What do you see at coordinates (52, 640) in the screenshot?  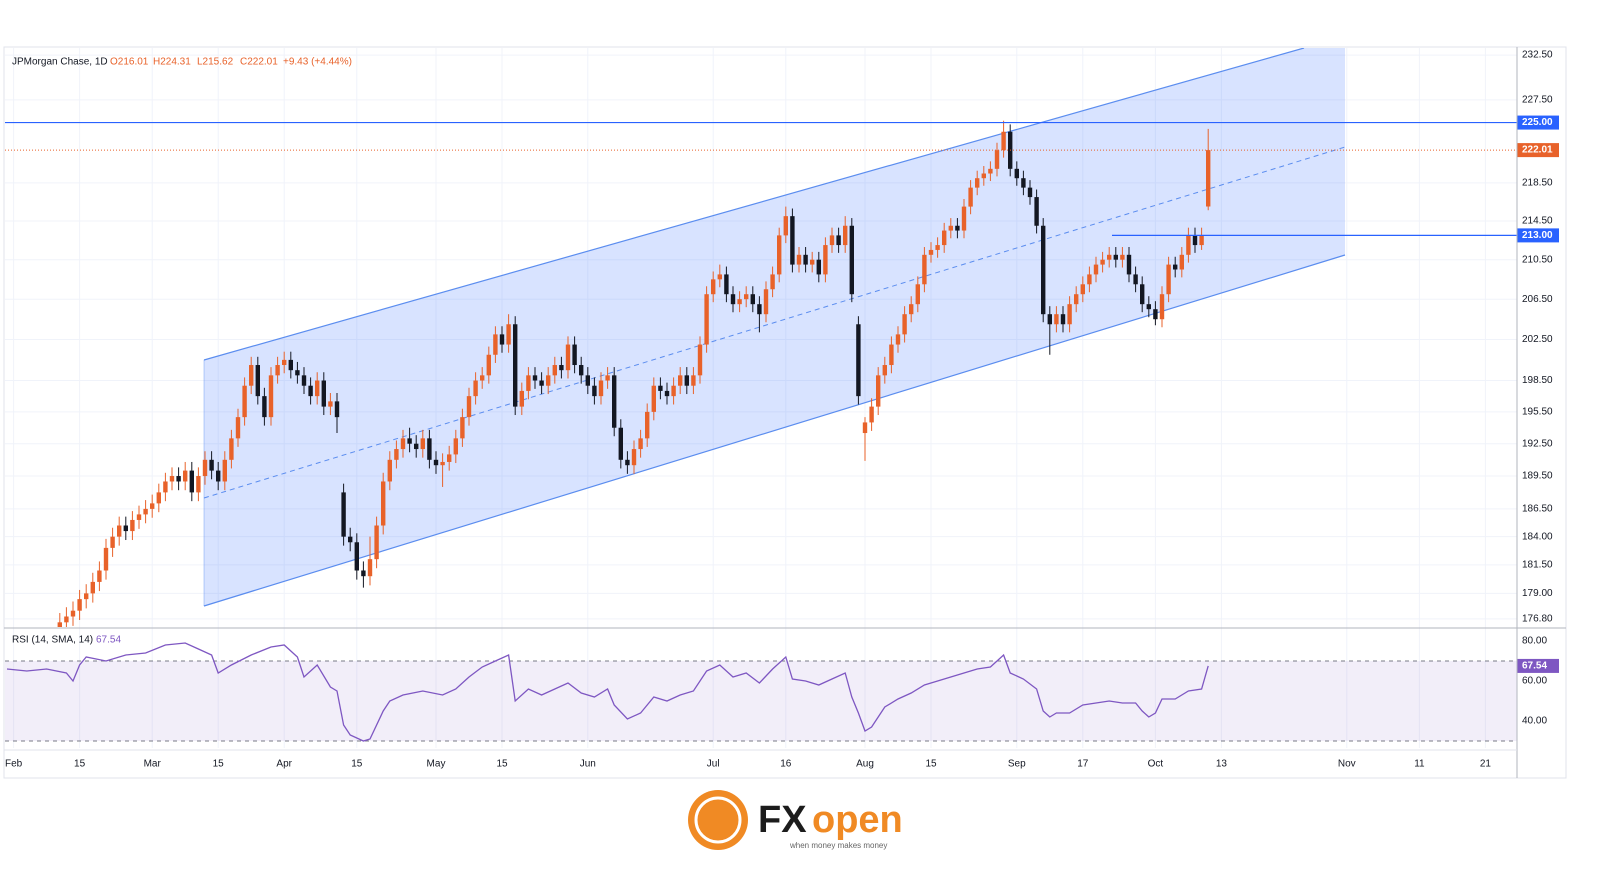 I see `rsi-title: RSI (14, SMA, 14)` at bounding box center [52, 640].